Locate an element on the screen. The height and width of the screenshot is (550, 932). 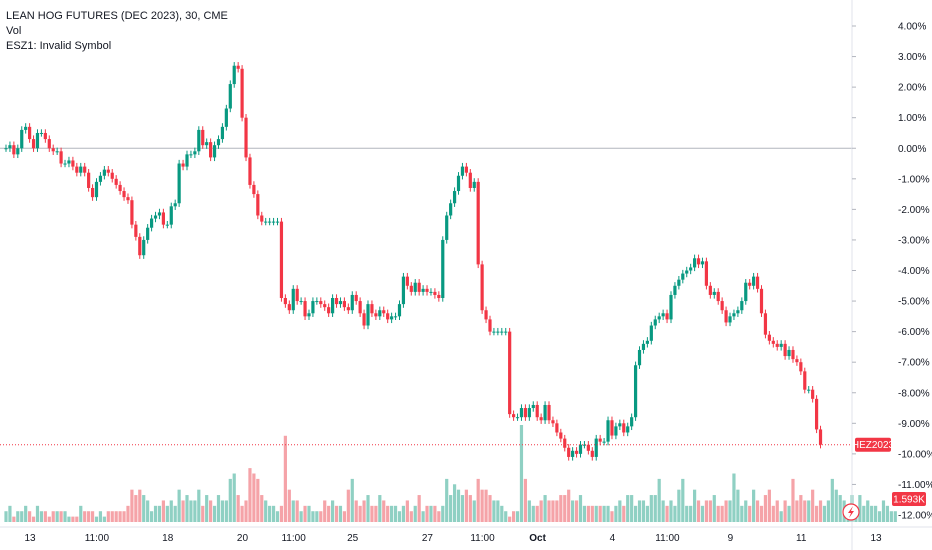
y-tick-label: -7.00% is located at coordinates (914, 363).